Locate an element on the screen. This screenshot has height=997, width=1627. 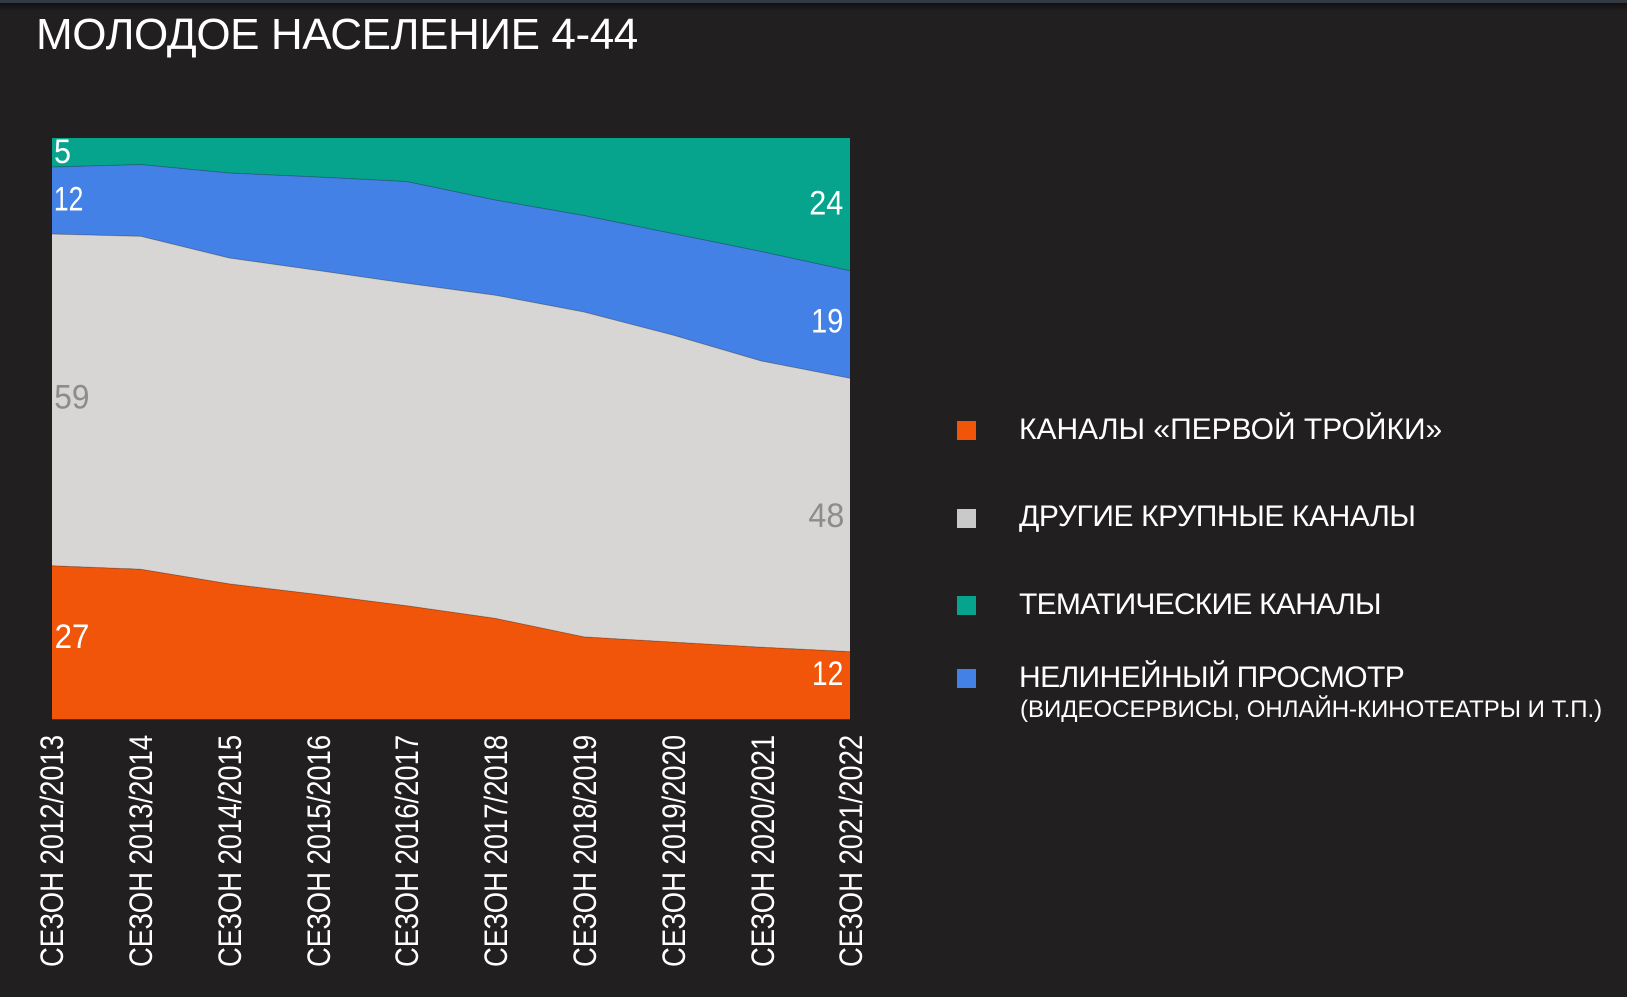
svg-text: 48 is located at coordinates (826, 516).